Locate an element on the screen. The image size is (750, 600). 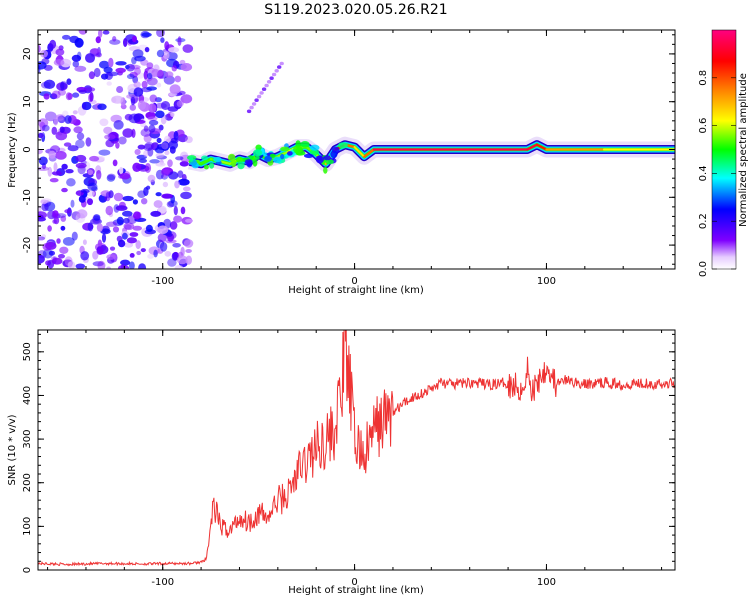
y-tick-label: -20 is located at coordinates (27, 245).